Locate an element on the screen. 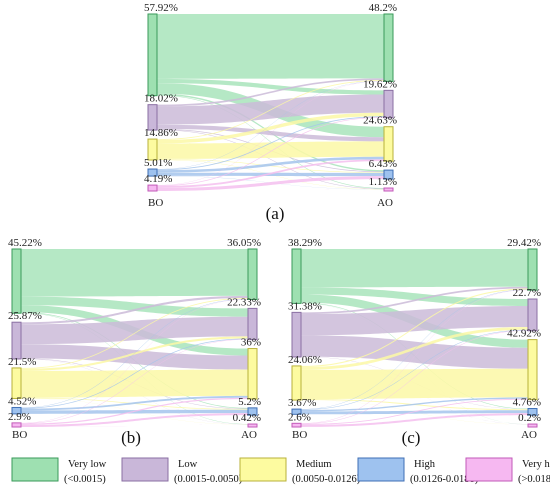 The image size is (550, 501). left-percent-label: 4.52% is located at coordinates (22, 401).